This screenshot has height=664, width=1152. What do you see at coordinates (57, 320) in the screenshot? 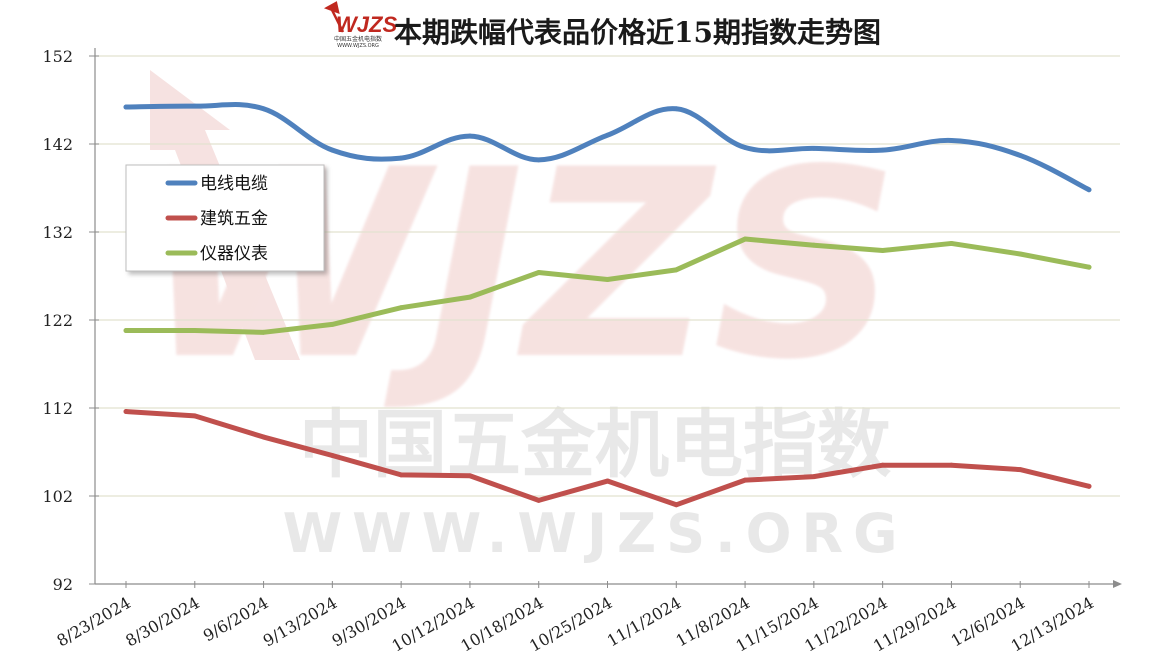
I see `y-tick-label: 122` at bounding box center [57, 320].